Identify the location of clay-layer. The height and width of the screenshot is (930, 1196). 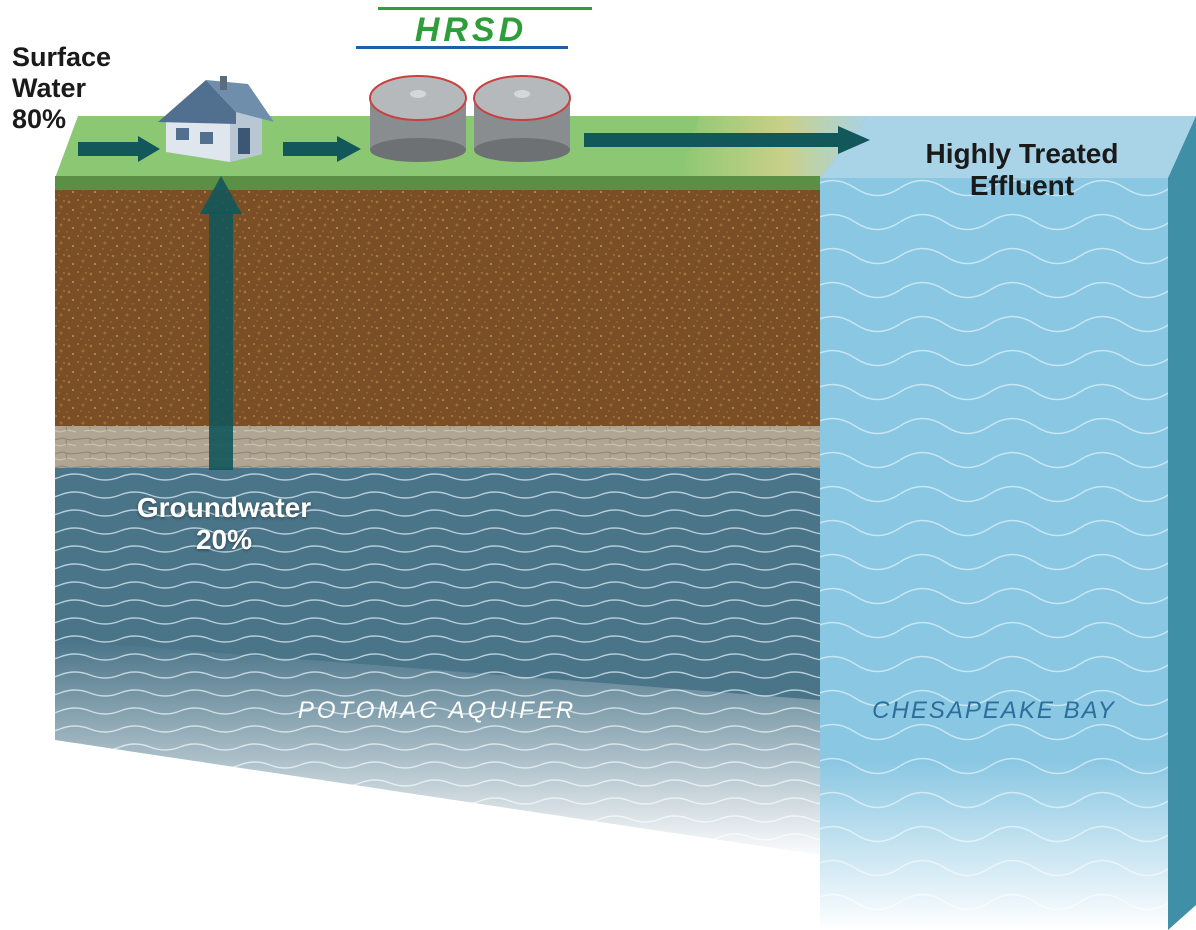
(437, 447).